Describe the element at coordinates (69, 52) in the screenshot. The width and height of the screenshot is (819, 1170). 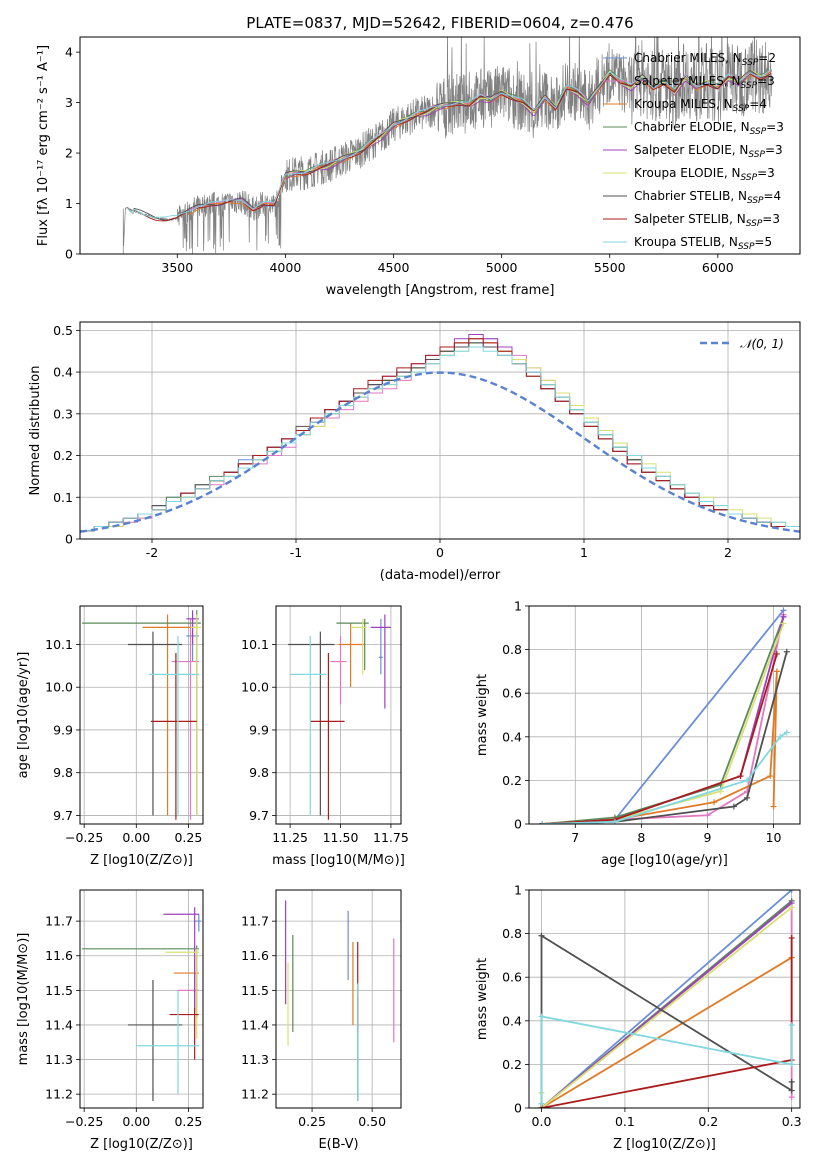
I see `y-tick-label: 4` at that location.